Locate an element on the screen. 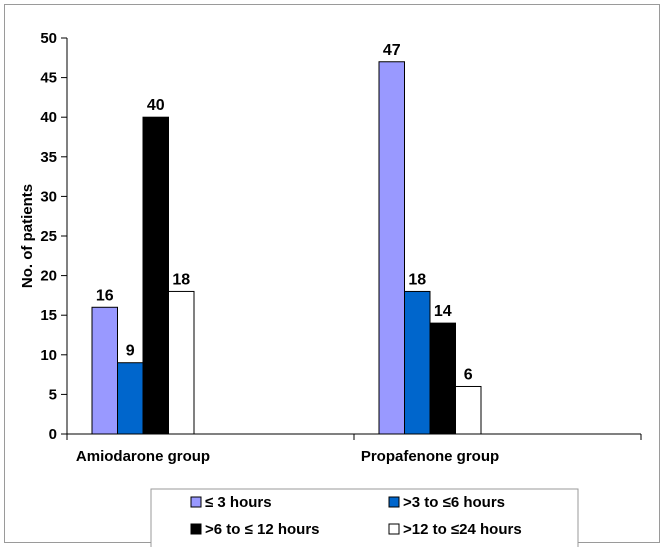 The height and width of the screenshot is (547, 664). bar-value-label: 16 is located at coordinates (105, 295).